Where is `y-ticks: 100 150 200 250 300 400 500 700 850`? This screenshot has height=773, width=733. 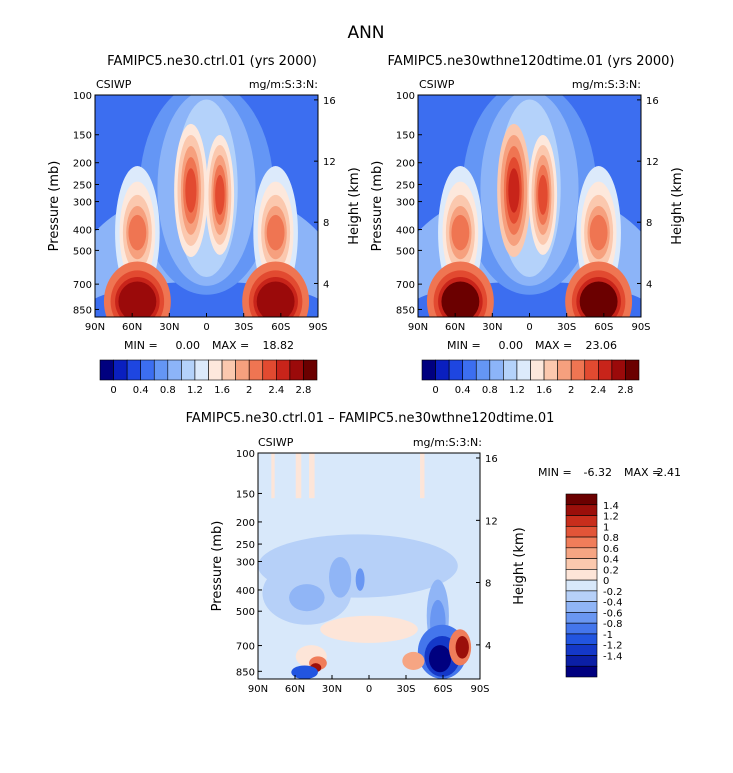
y-ticks: 100 150 200 250 300 400 500 700 850 is located at coordinates (409, 203).